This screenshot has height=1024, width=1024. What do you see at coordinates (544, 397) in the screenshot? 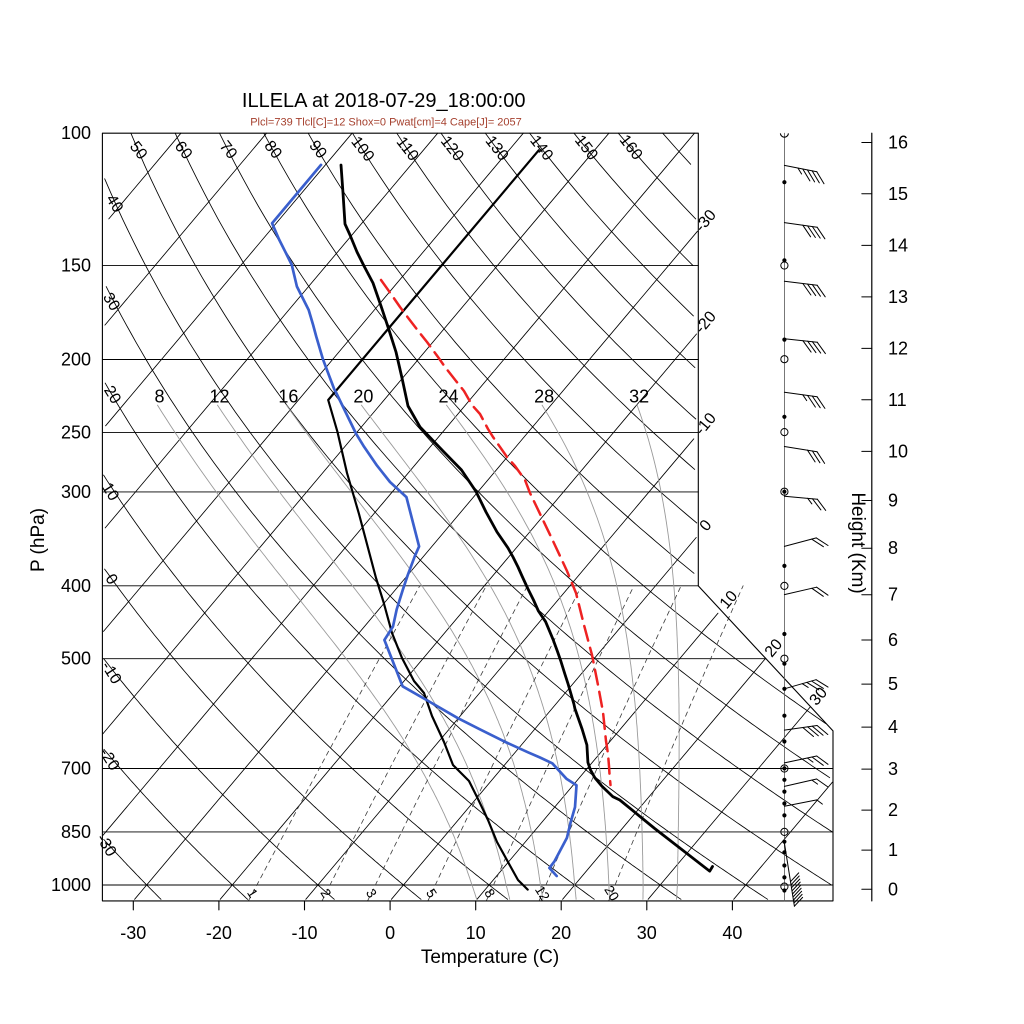
I see `svg-text: 28` at bounding box center [544, 397].